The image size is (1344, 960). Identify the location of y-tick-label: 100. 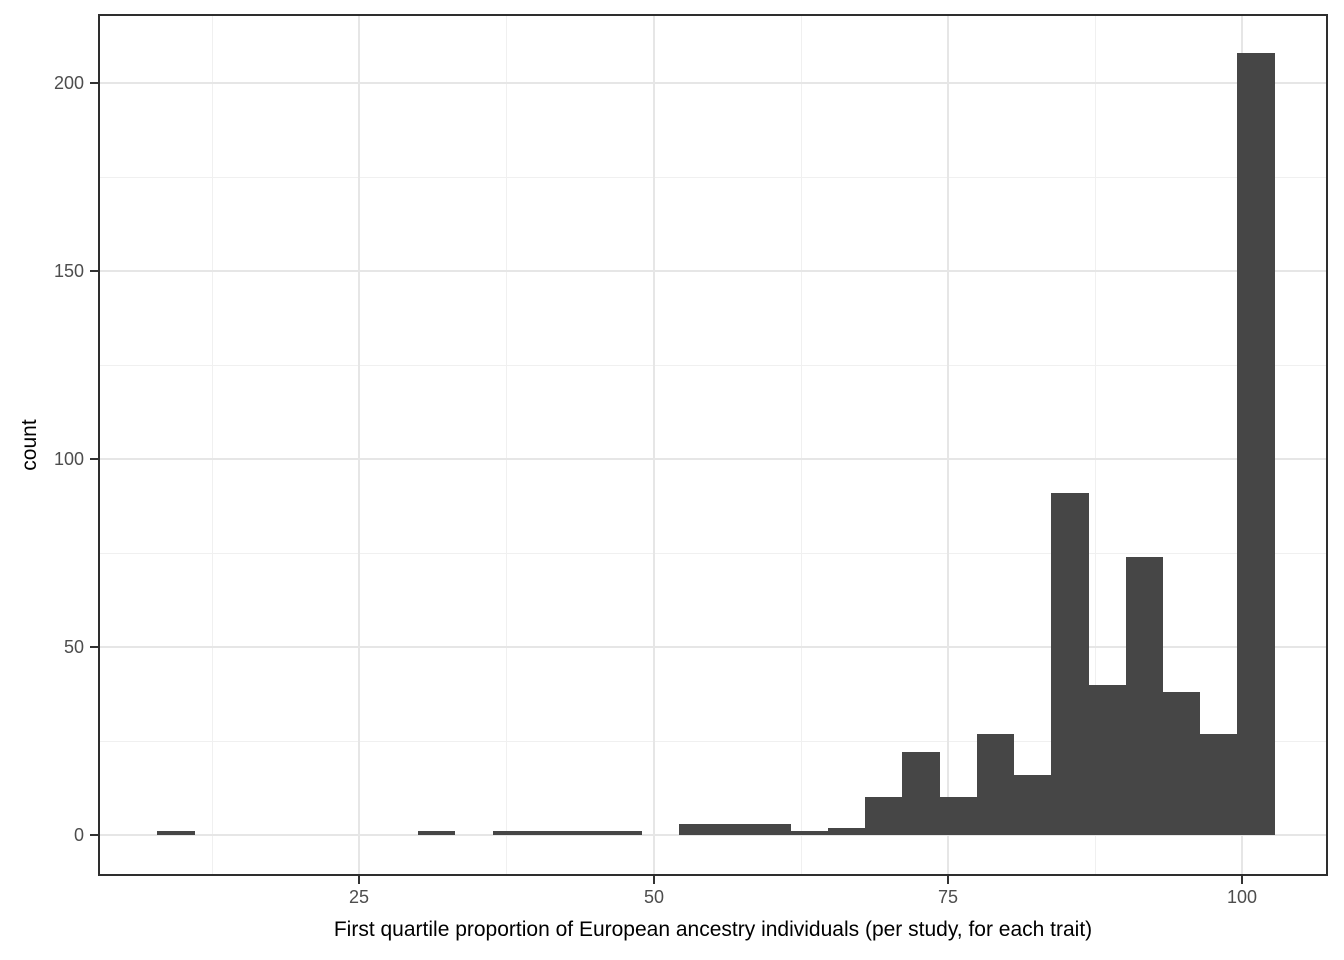
(68, 459).